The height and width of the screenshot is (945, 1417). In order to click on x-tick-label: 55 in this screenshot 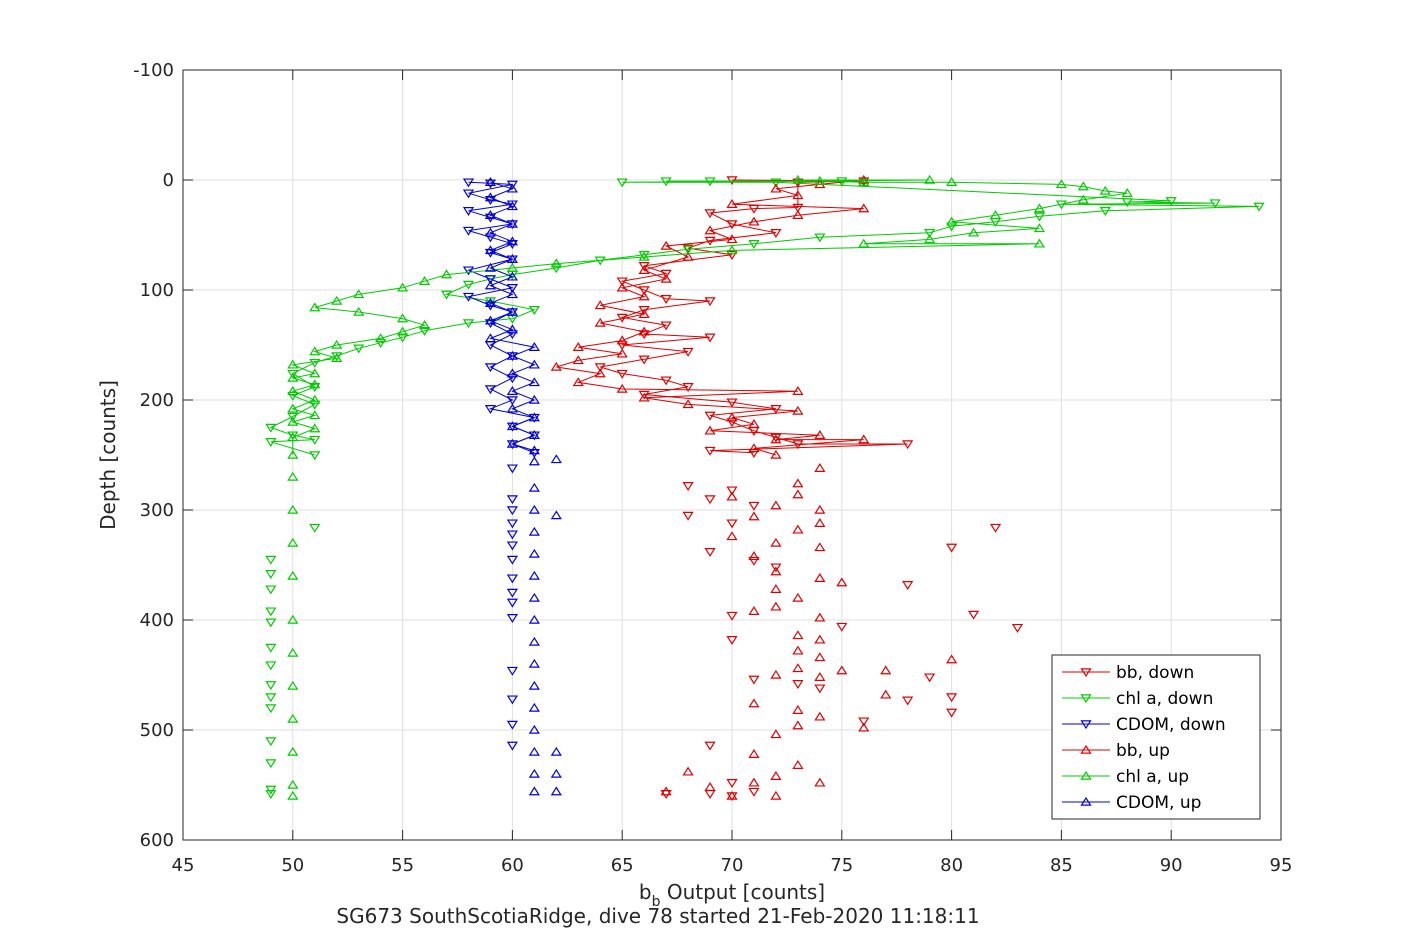, I will do `click(402, 865)`.